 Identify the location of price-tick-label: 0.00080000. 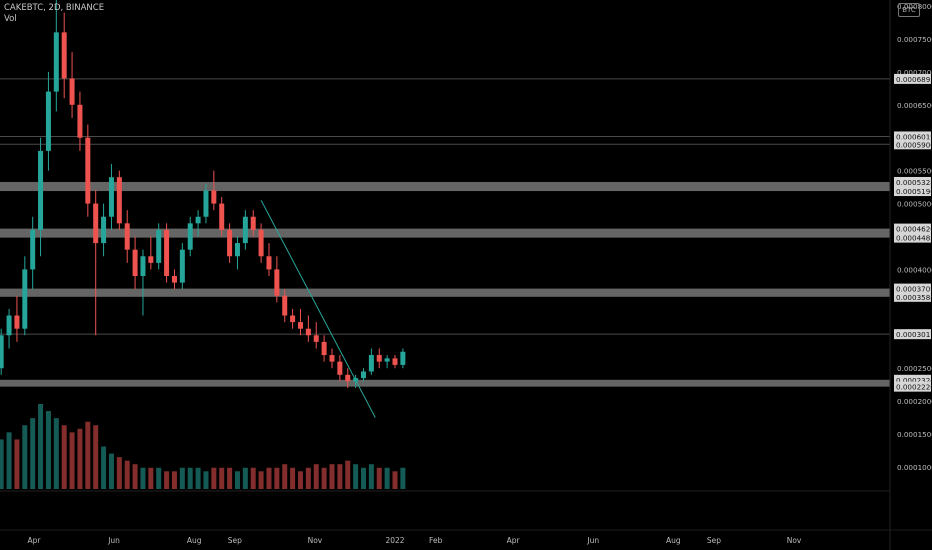
(914, 6).